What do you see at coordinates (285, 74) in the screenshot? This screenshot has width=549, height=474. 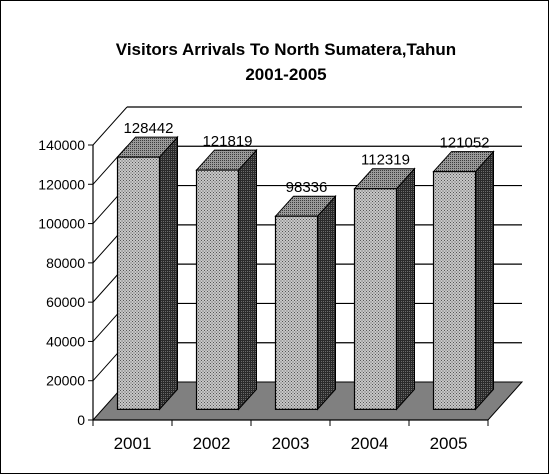 I see `chart-title-line2: 2001-2005` at bounding box center [285, 74].